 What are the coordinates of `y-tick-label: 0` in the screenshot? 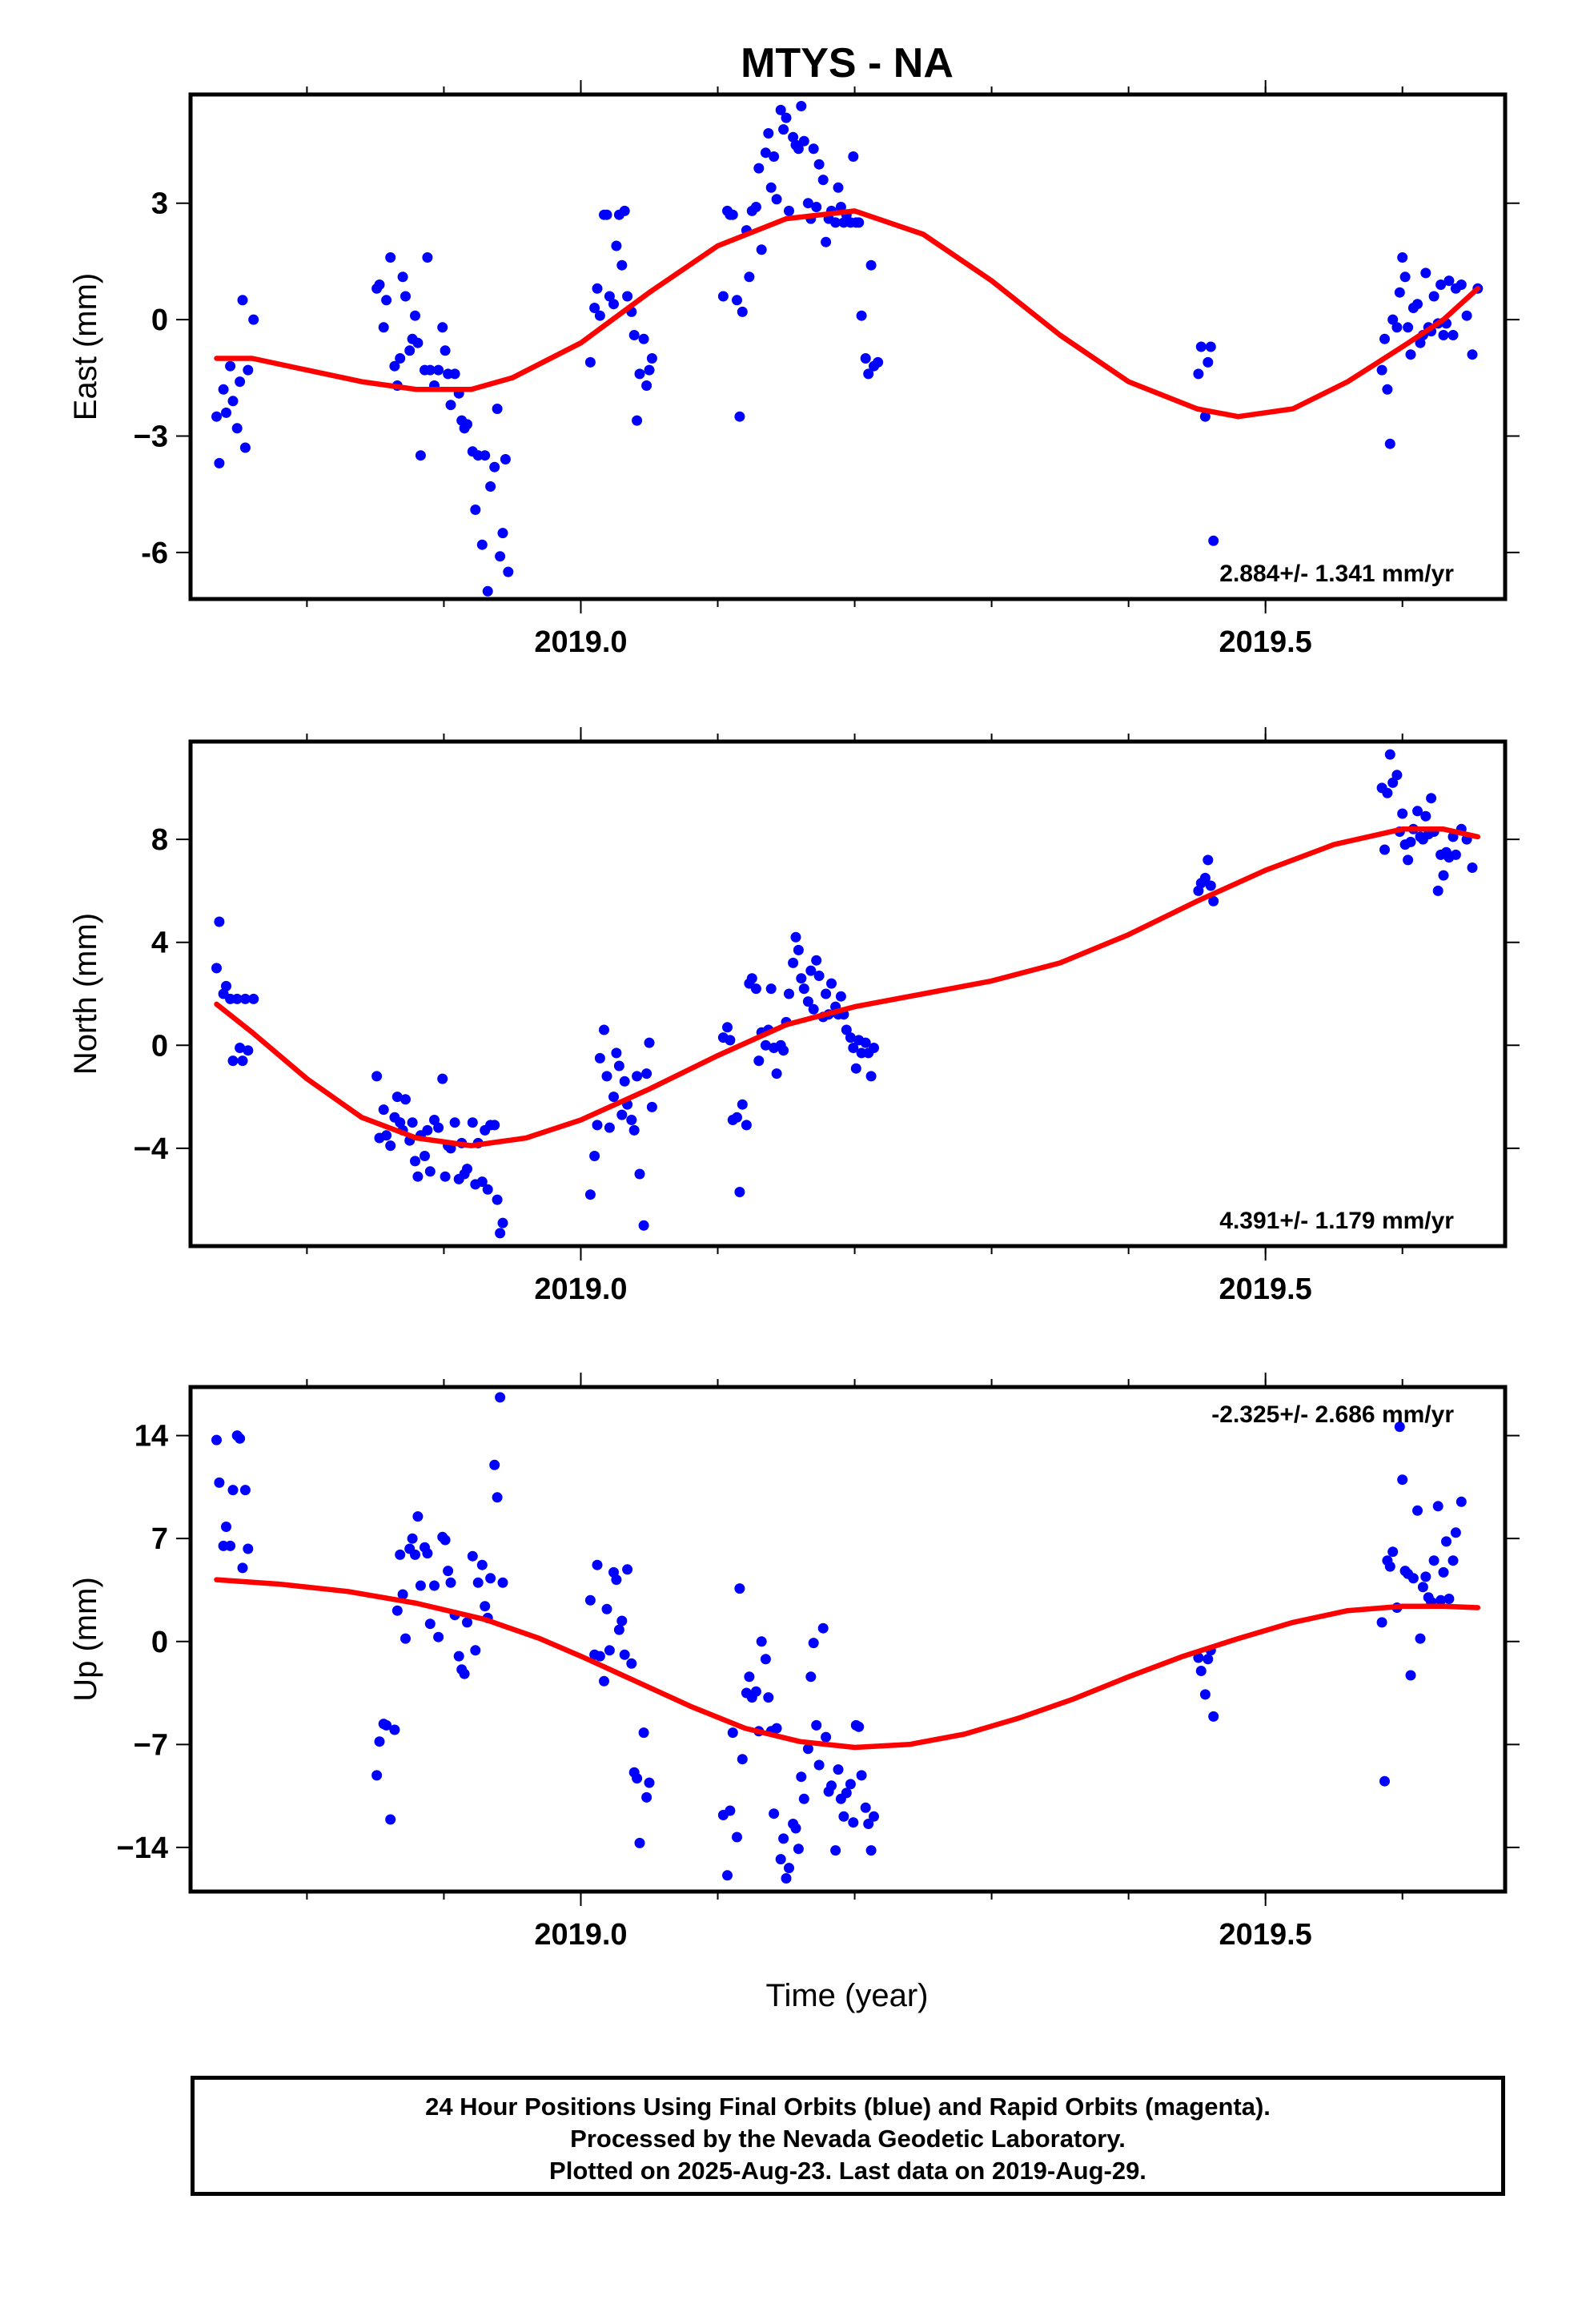 It's located at (159, 1642).